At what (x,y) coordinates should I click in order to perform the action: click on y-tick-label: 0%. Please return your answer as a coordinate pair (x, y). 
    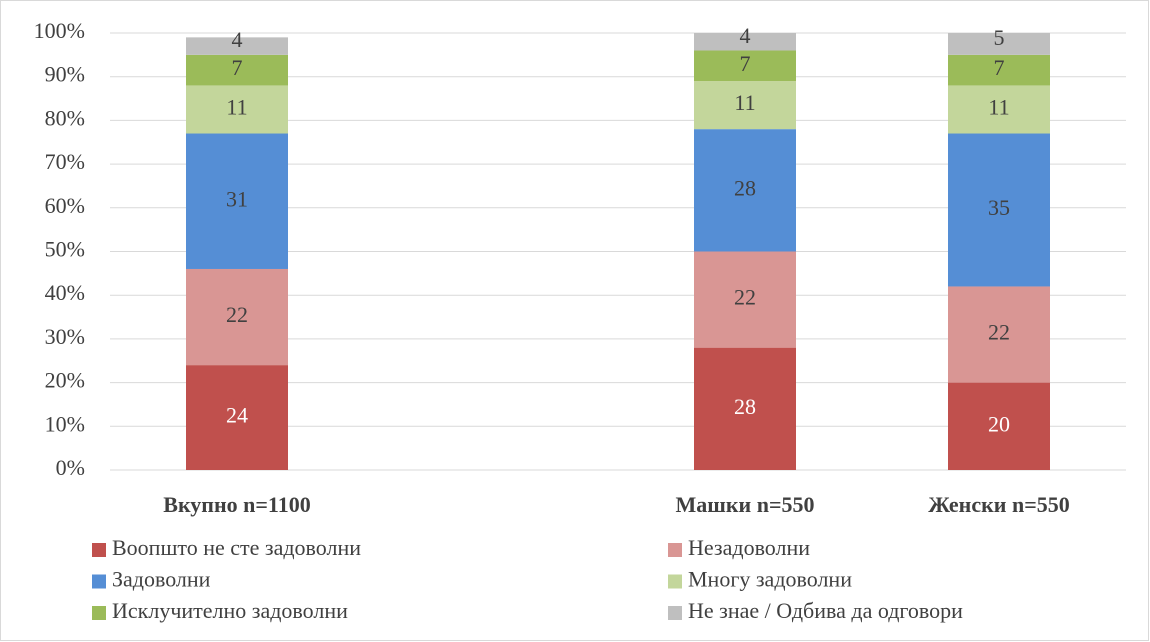
    Looking at the image, I should click on (70, 467).